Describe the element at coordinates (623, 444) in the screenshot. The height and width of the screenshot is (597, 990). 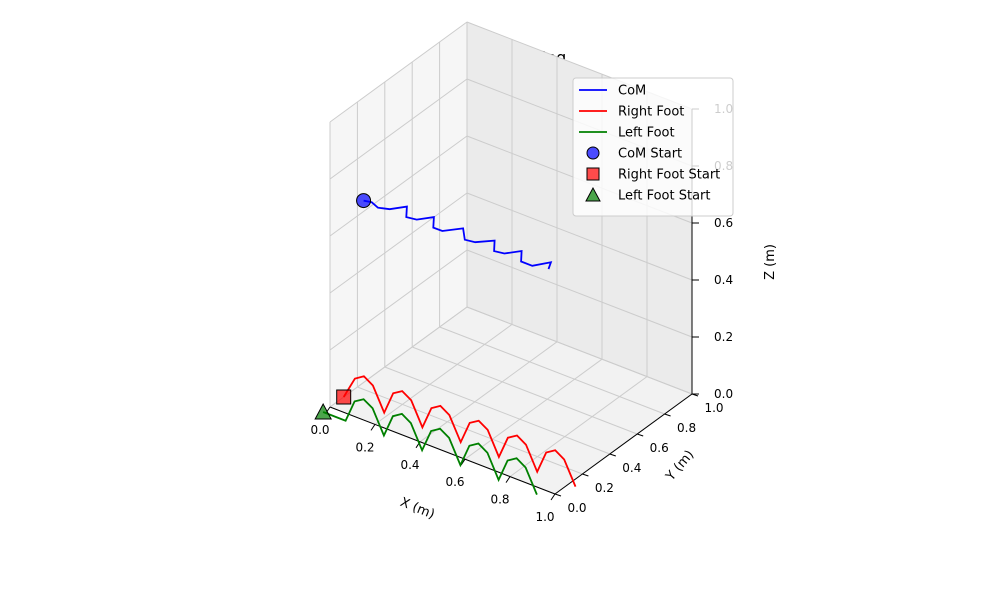
I see `y-axis-line` at that location.